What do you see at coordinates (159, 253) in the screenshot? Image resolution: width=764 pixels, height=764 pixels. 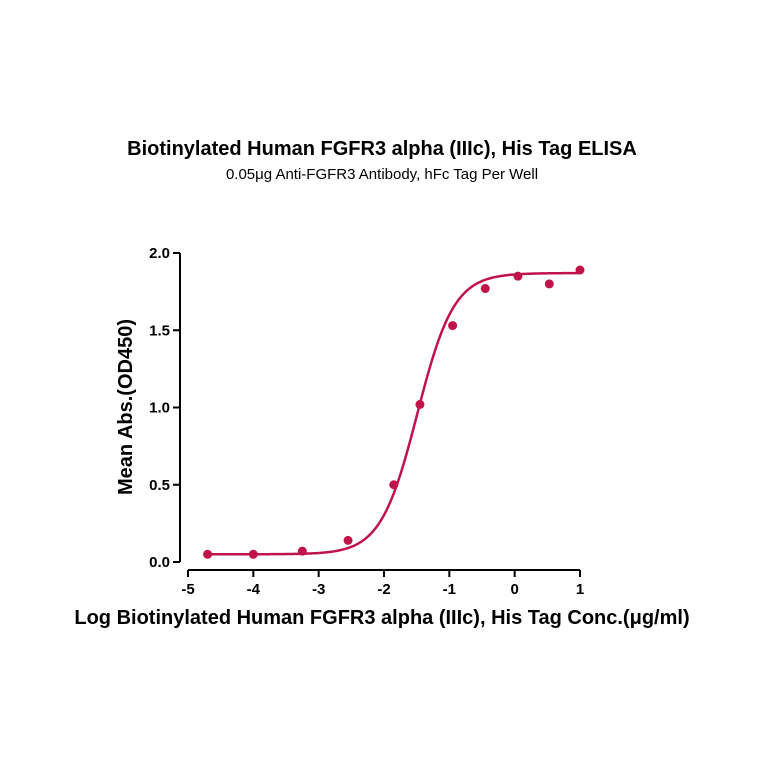 I see `y-tick-label: 2.0` at bounding box center [159, 253].